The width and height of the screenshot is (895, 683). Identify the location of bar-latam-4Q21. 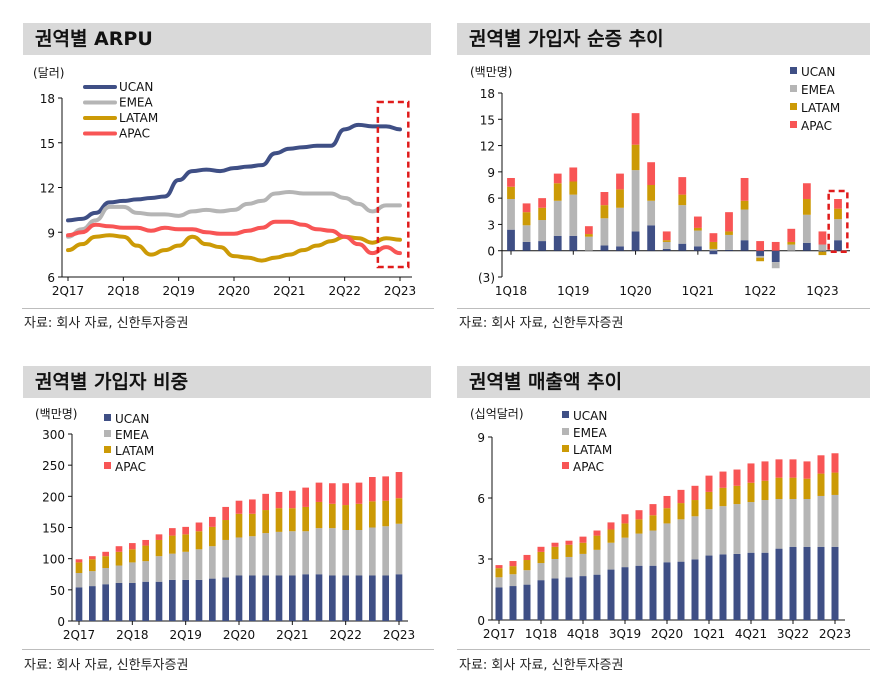
(744, 205).